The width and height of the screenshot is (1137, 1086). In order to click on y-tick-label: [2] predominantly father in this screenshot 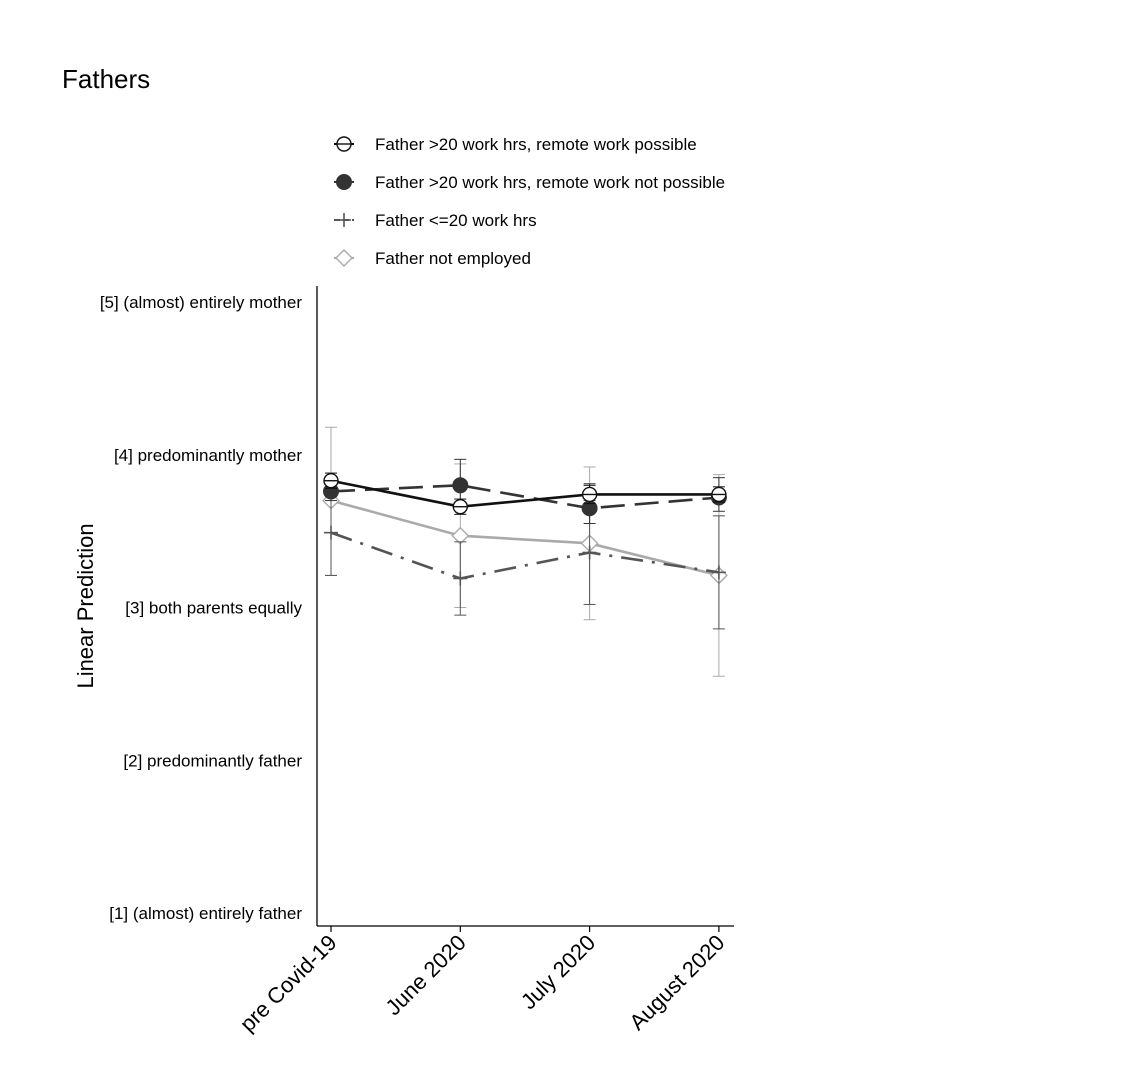, I will do `click(212, 760)`.